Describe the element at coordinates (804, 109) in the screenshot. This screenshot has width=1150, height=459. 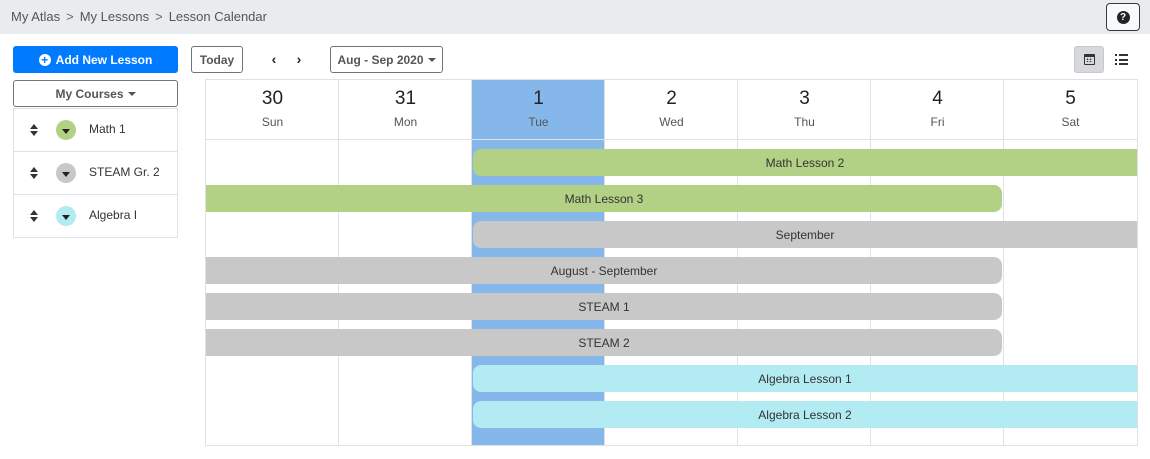
I see `day-header-thu: 3 Thu` at that location.